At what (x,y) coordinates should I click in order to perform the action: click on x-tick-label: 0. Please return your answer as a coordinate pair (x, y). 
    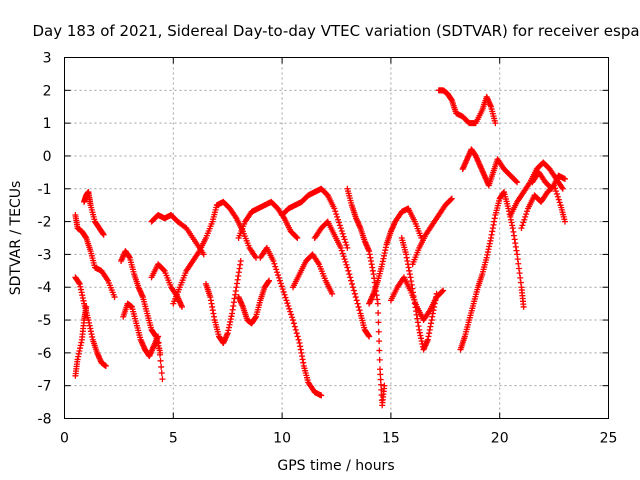
    Looking at the image, I should click on (64, 439).